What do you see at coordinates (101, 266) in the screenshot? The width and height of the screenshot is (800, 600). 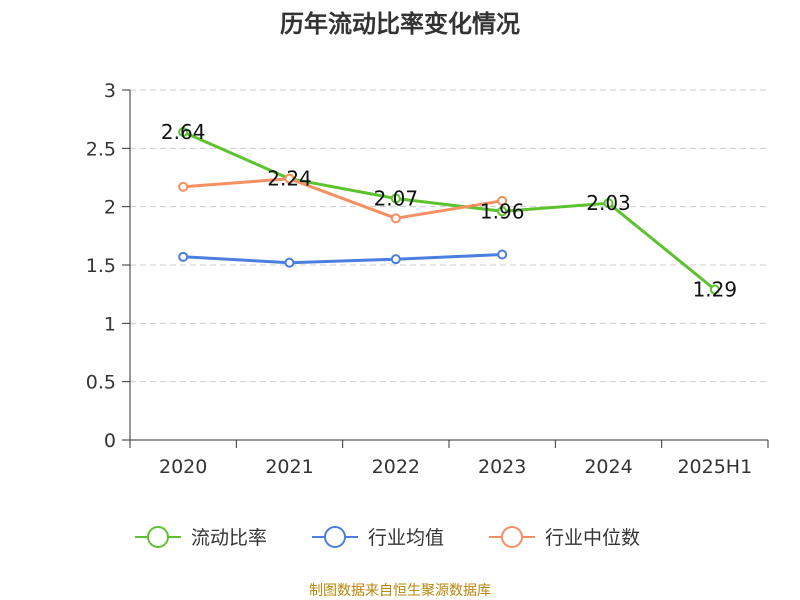 I see `y-tick-label: 1.5` at bounding box center [101, 266].